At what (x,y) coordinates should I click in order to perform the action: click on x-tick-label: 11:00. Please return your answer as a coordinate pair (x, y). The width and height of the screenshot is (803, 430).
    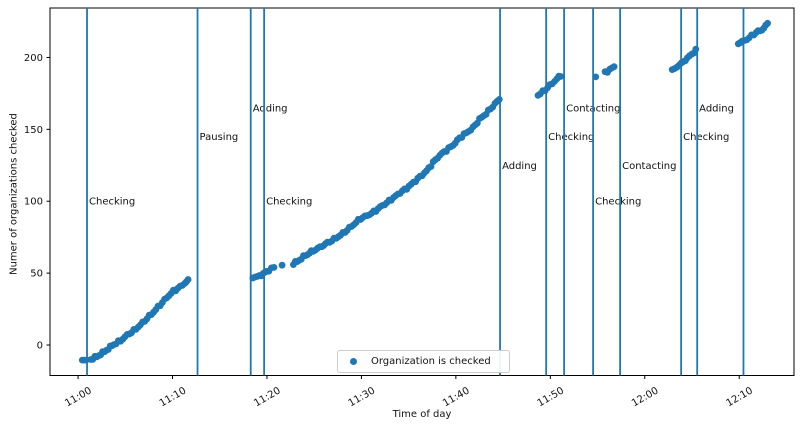
    Looking at the image, I should click on (78, 397).